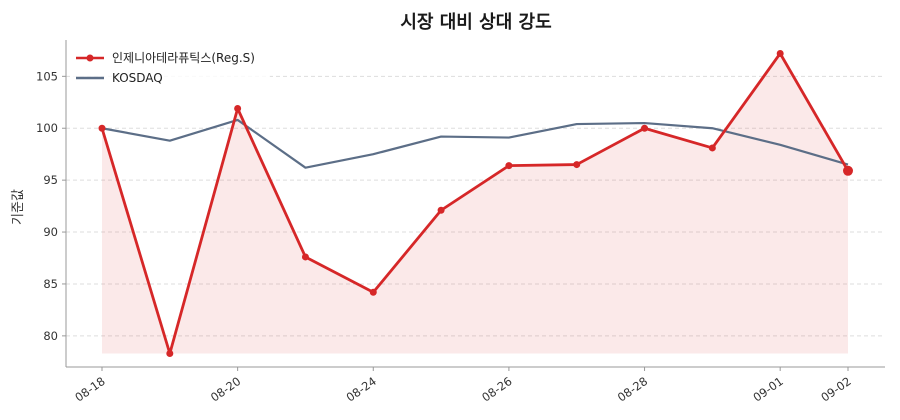 The width and height of the screenshot is (900, 420). Describe the element at coordinates (183, 58) in the screenshot. I see `legend-label: 인제니아테라퓨틱스(Reg.S)` at that location.